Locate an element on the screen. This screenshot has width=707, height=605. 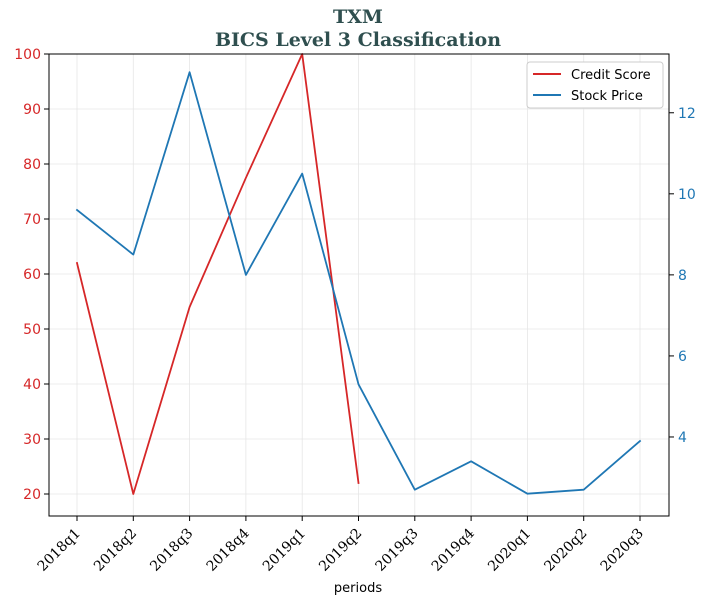
x-tick-label: 2019q2 is located at coordinates (340, 550).